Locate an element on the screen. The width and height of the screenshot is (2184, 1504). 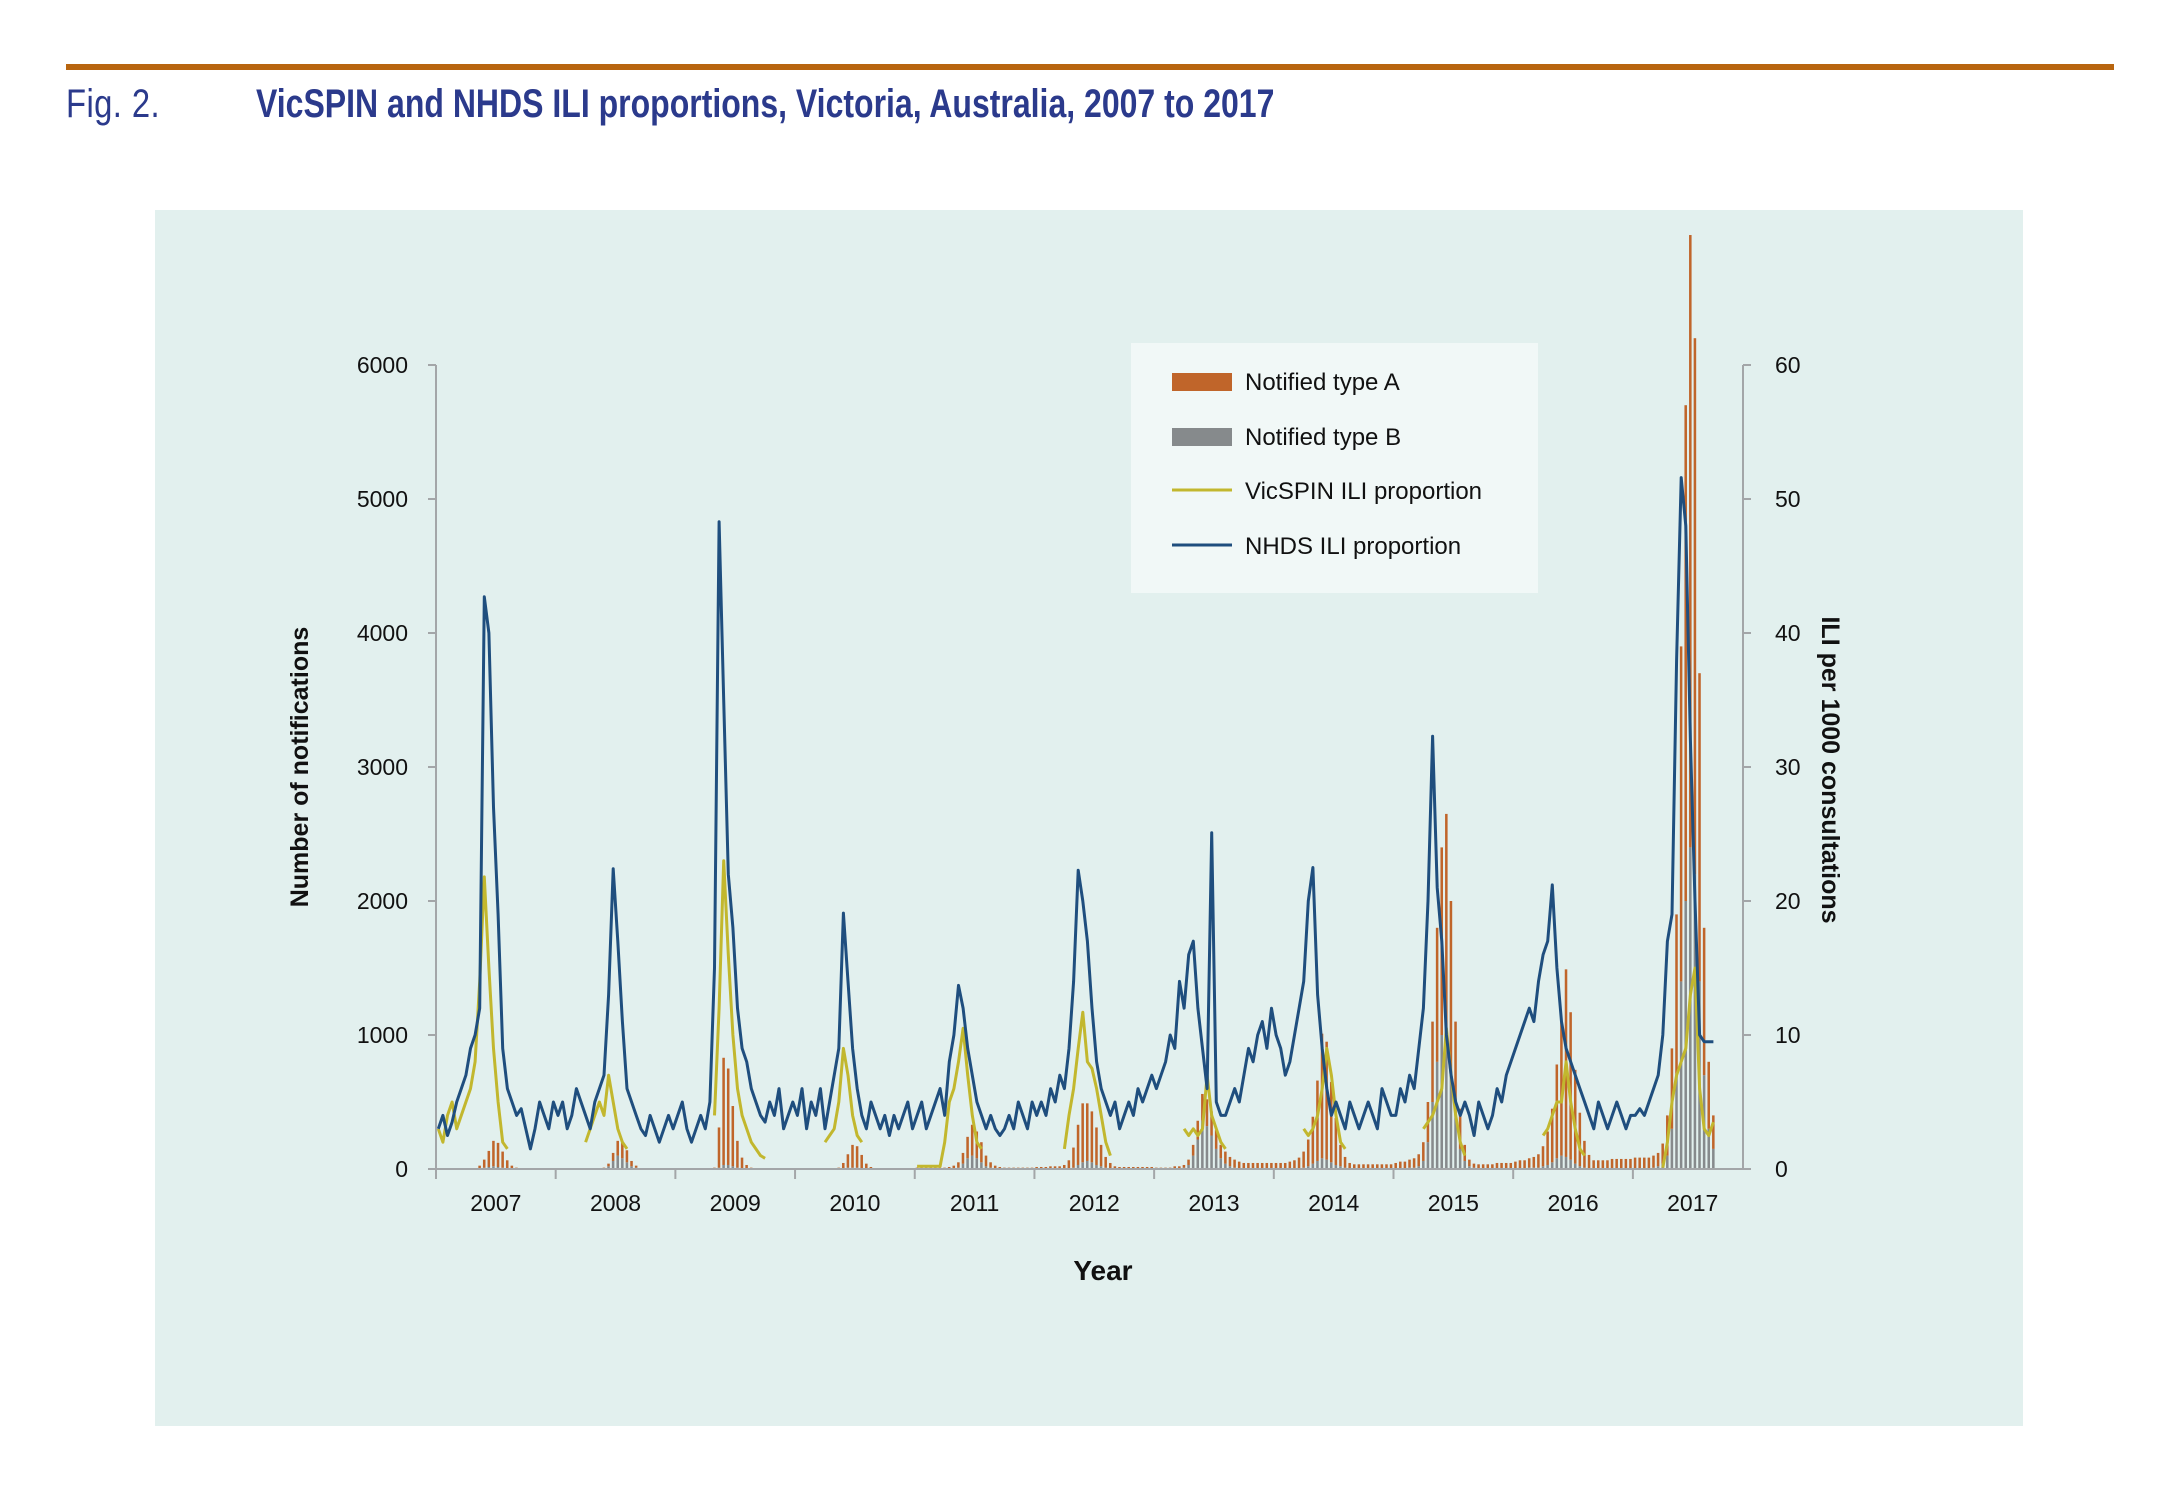
left-tick-label: 1000 is located at coordinates (382, 1035).